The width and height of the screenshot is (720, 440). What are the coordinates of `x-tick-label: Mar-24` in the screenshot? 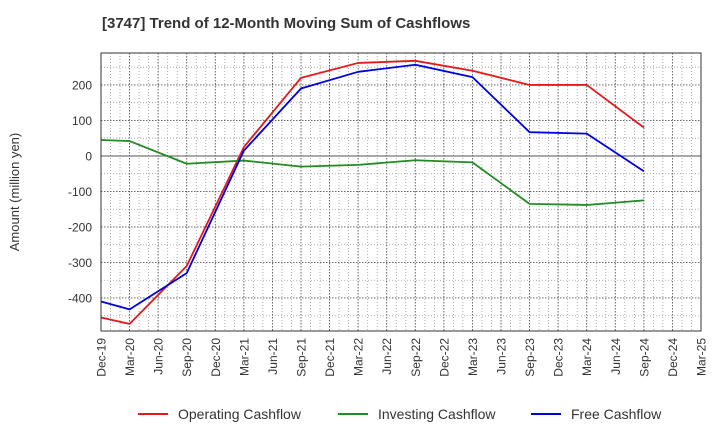 It's located at (587, 357).